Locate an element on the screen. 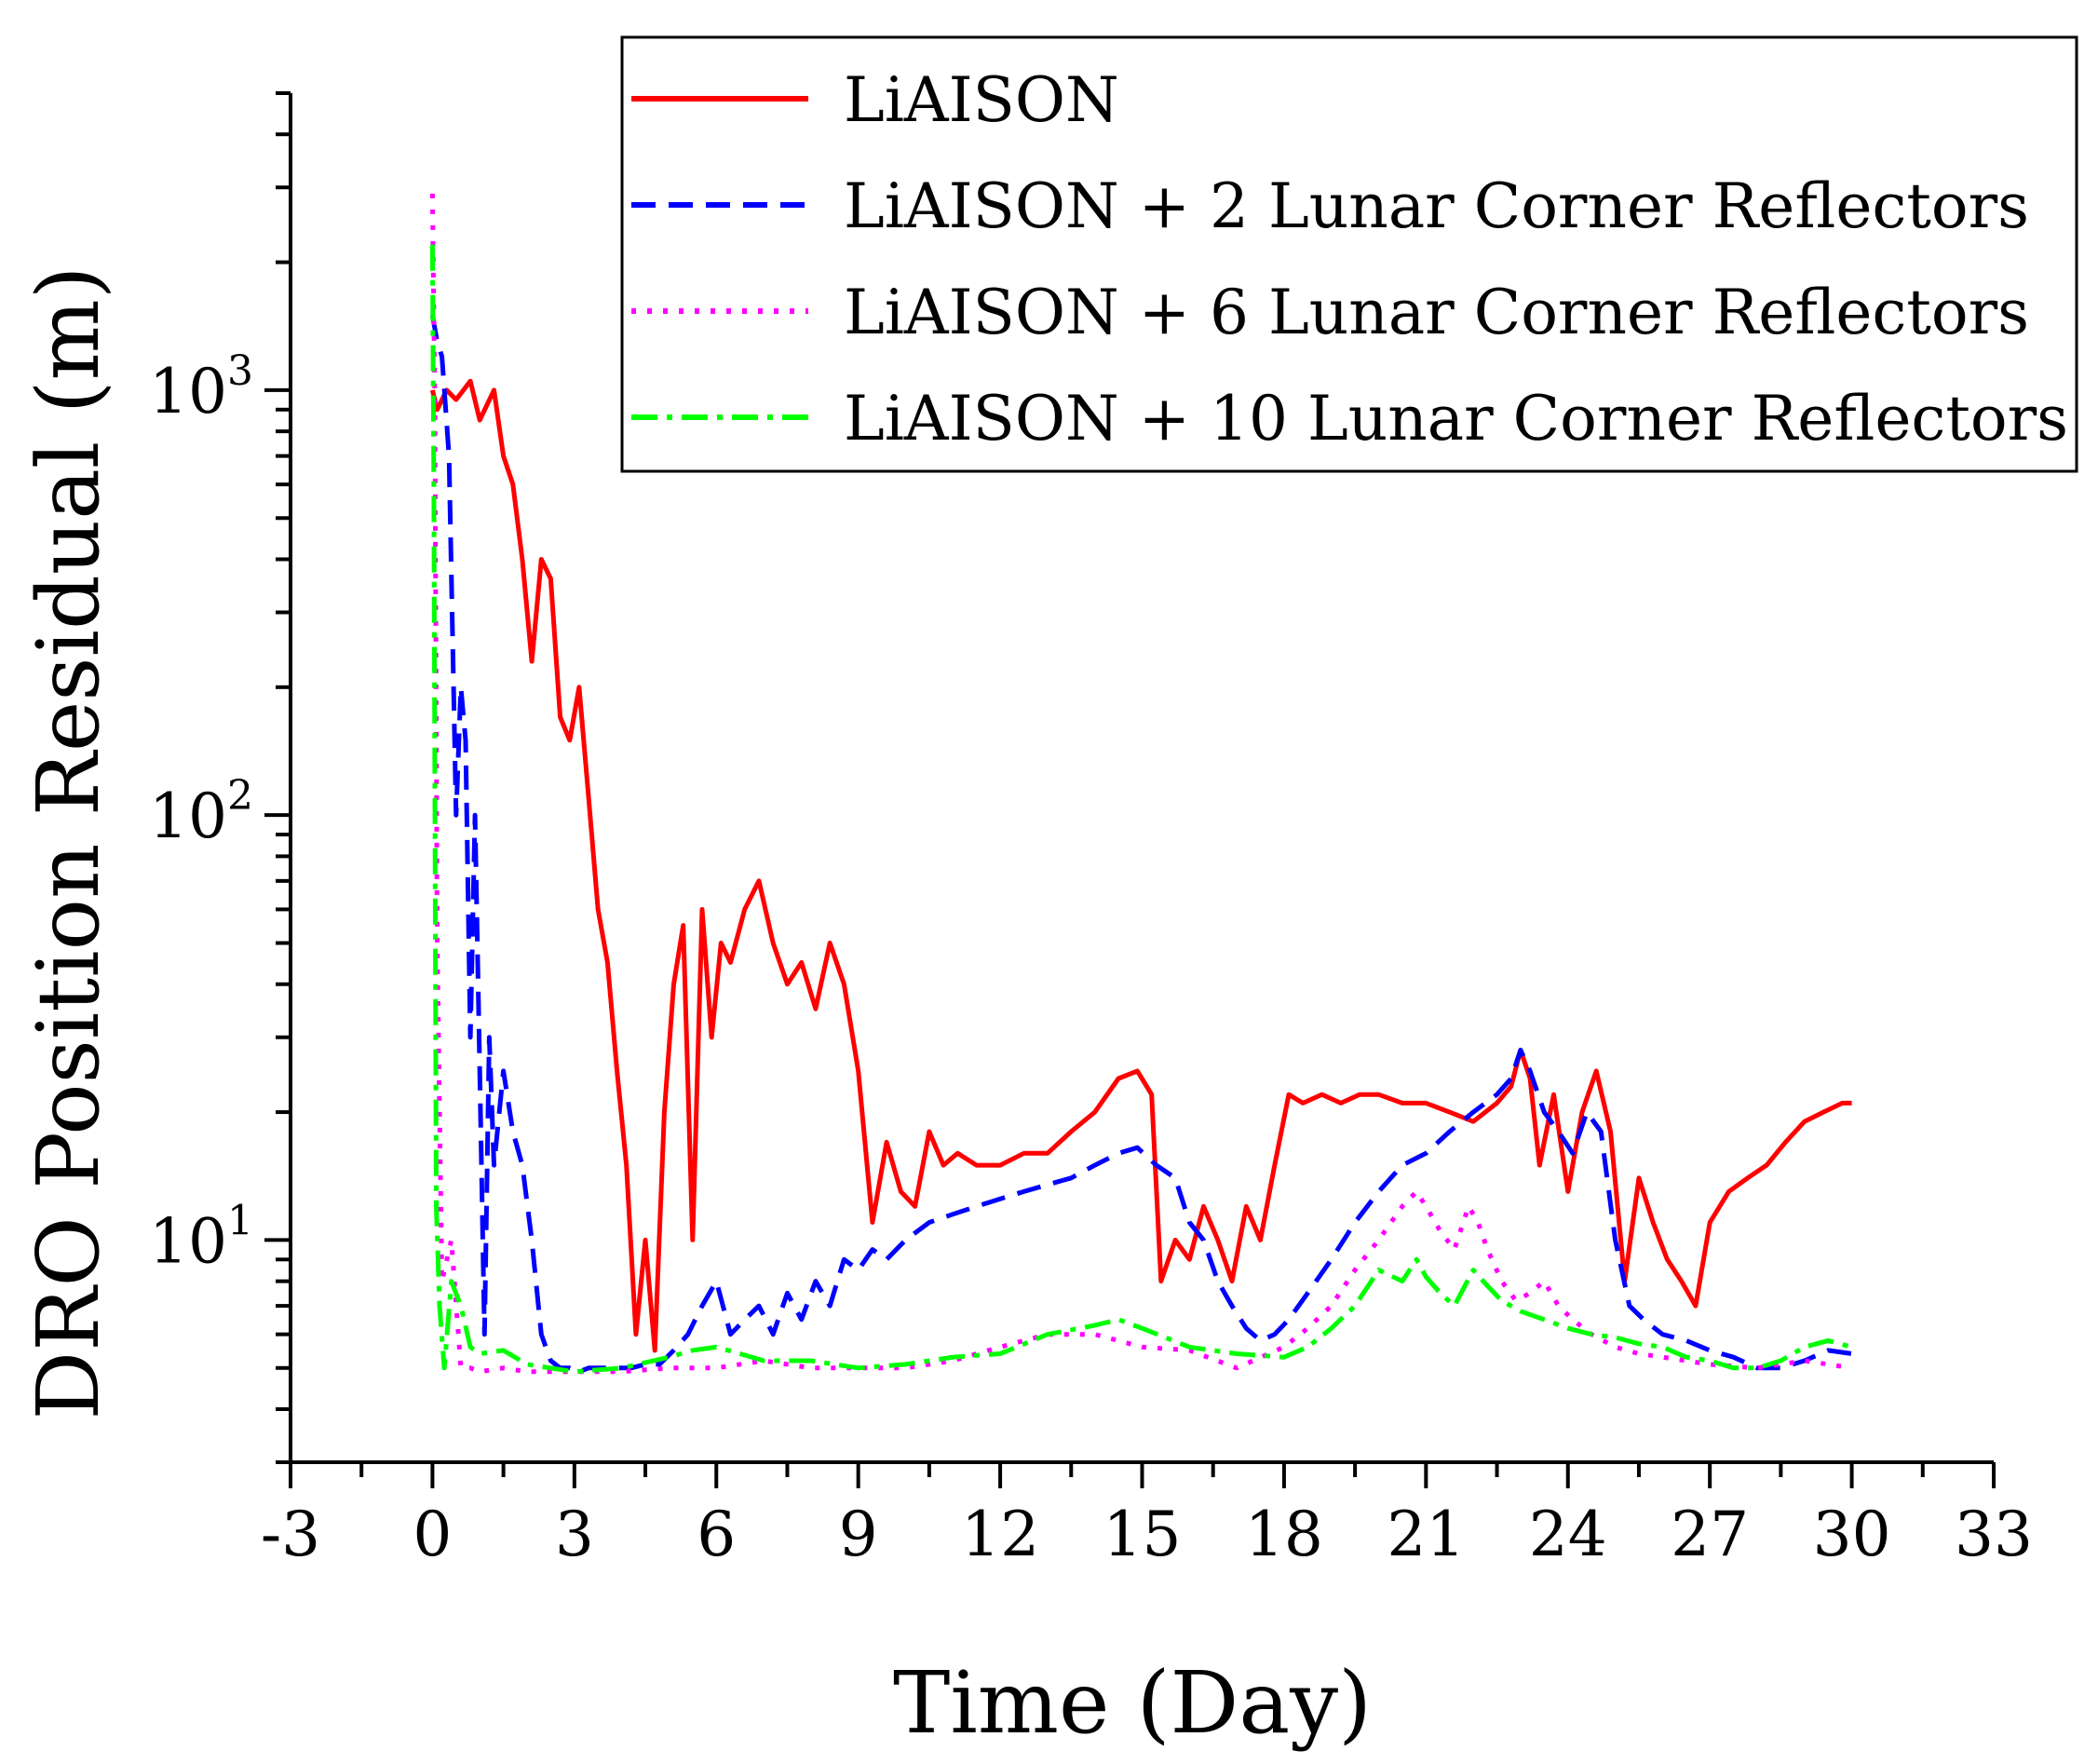 The width and height of the screenshot is (2098, 1764). x-tick-label: 30 is located at coordinates (1852, 1534).